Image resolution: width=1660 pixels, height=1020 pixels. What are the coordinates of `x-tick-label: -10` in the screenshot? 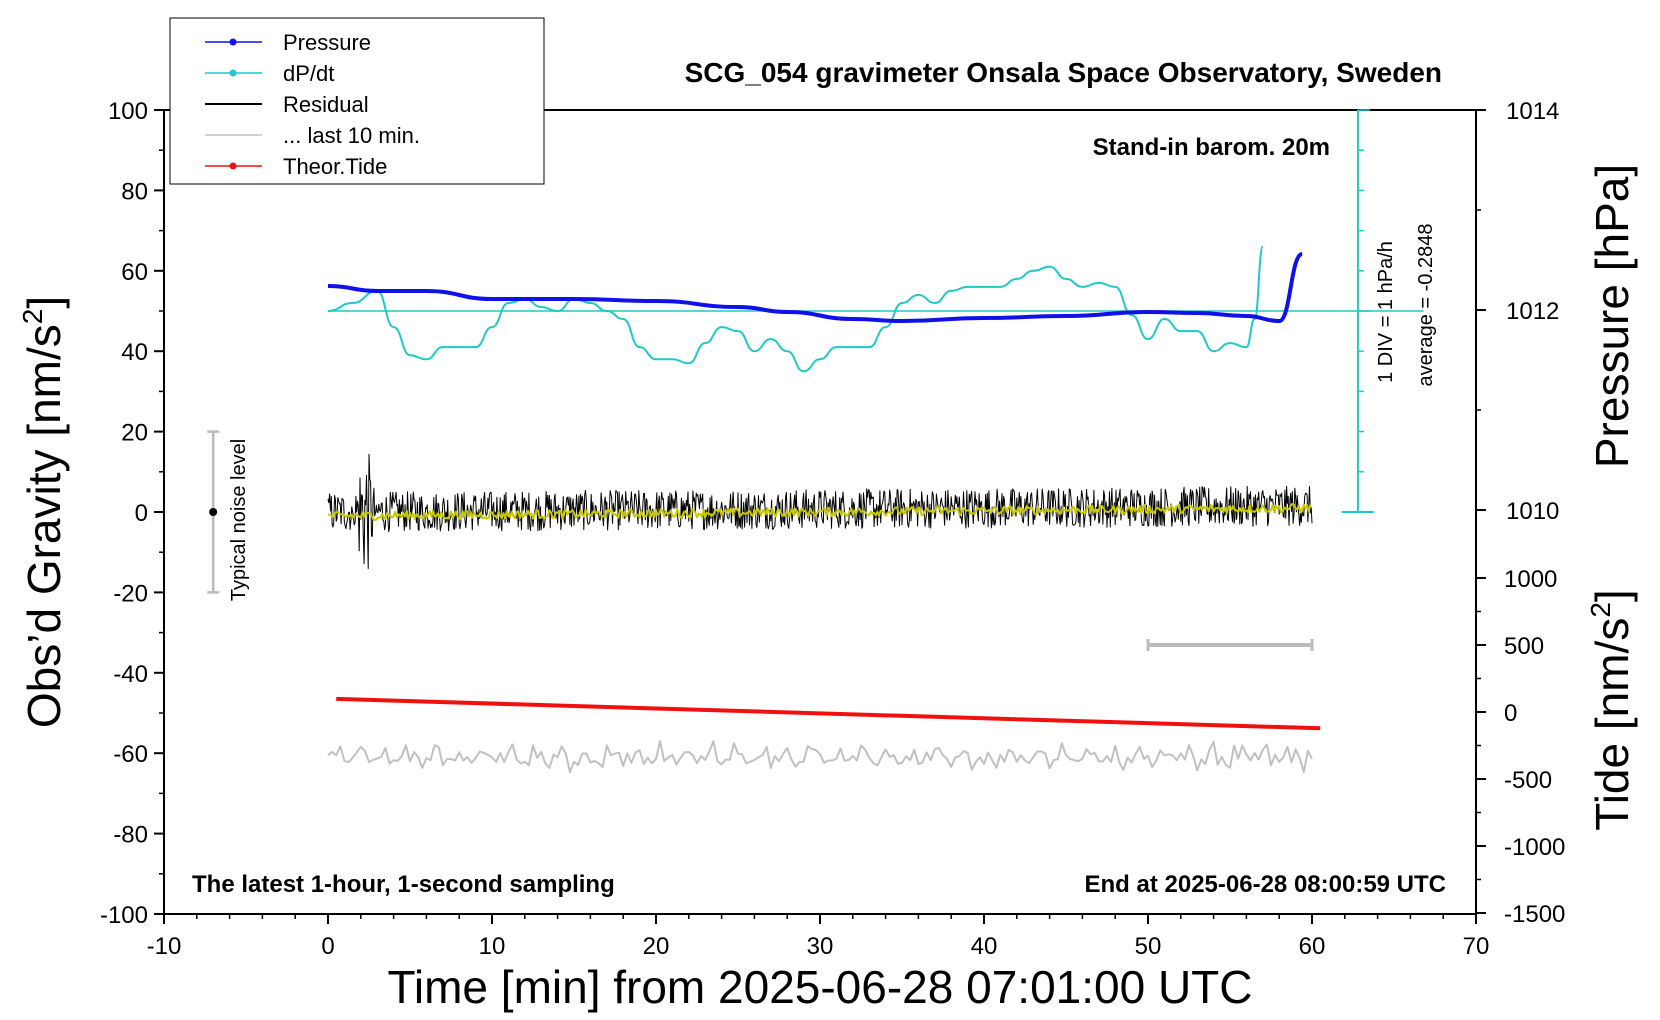 It's located at (164, 946).